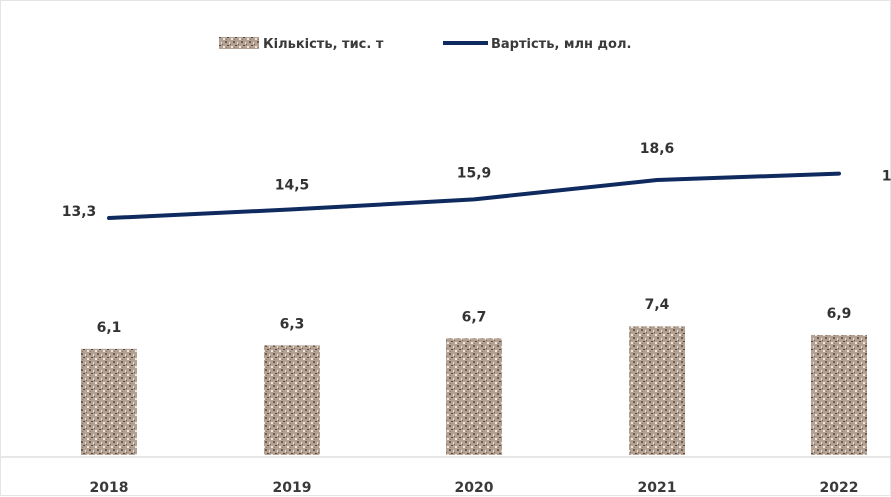  Describe the element at coordinates (425, 44) in the screenshot. I see `legend: Кількість, тис. т Вартість, млн дол.` at that location.